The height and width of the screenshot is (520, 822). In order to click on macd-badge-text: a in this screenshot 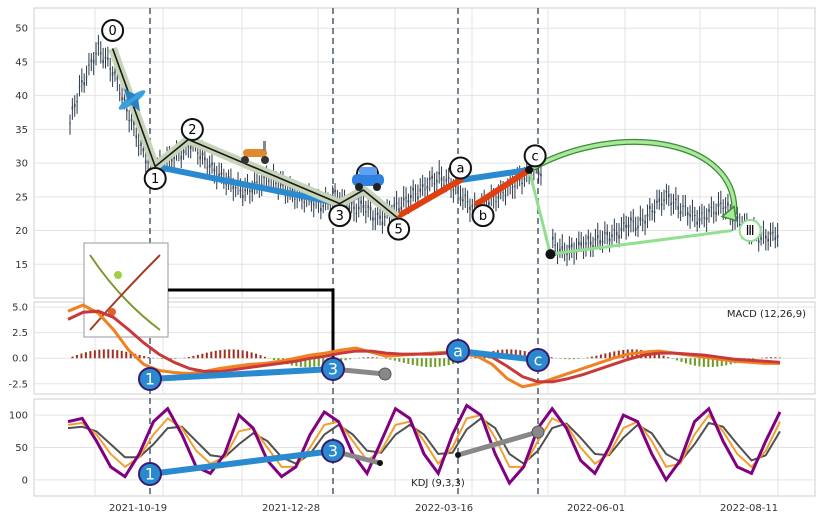, I will do `click(458, 351)`.